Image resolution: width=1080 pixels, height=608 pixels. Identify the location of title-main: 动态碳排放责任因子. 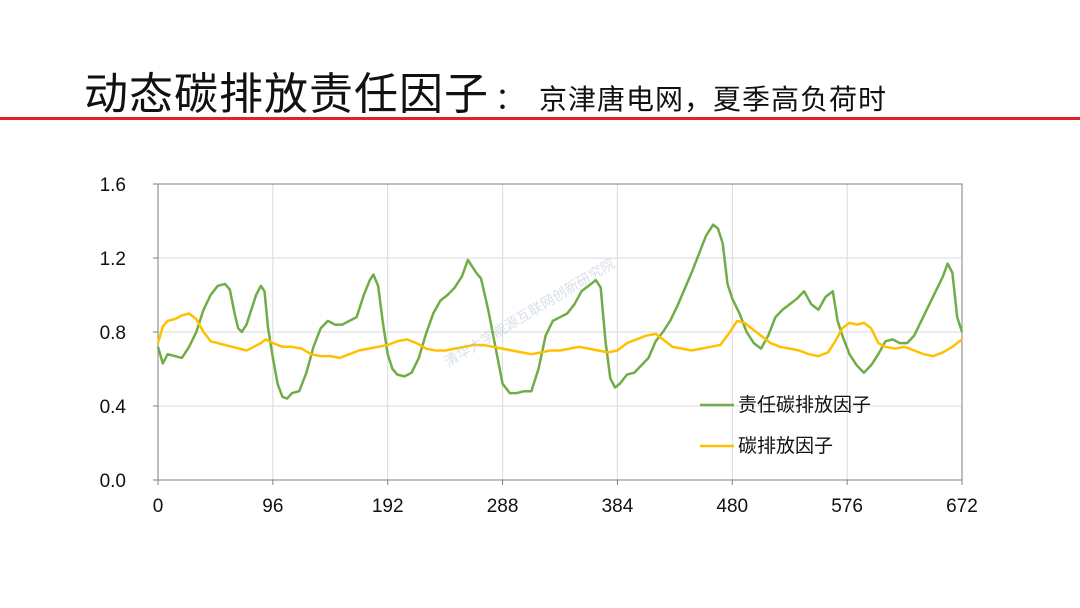
(286, 94).